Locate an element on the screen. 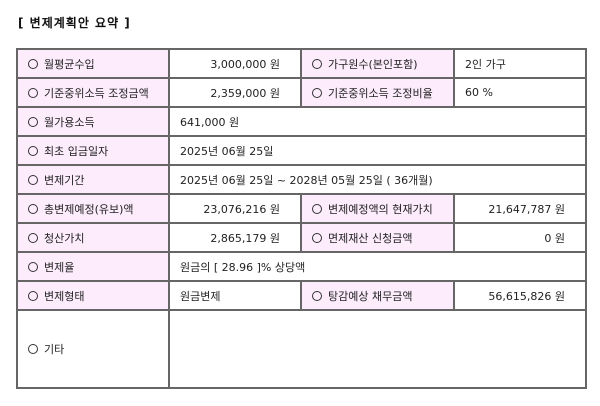 This screenshot has height=406, width=600. value: 60 % is located at coordinates (520, 92).